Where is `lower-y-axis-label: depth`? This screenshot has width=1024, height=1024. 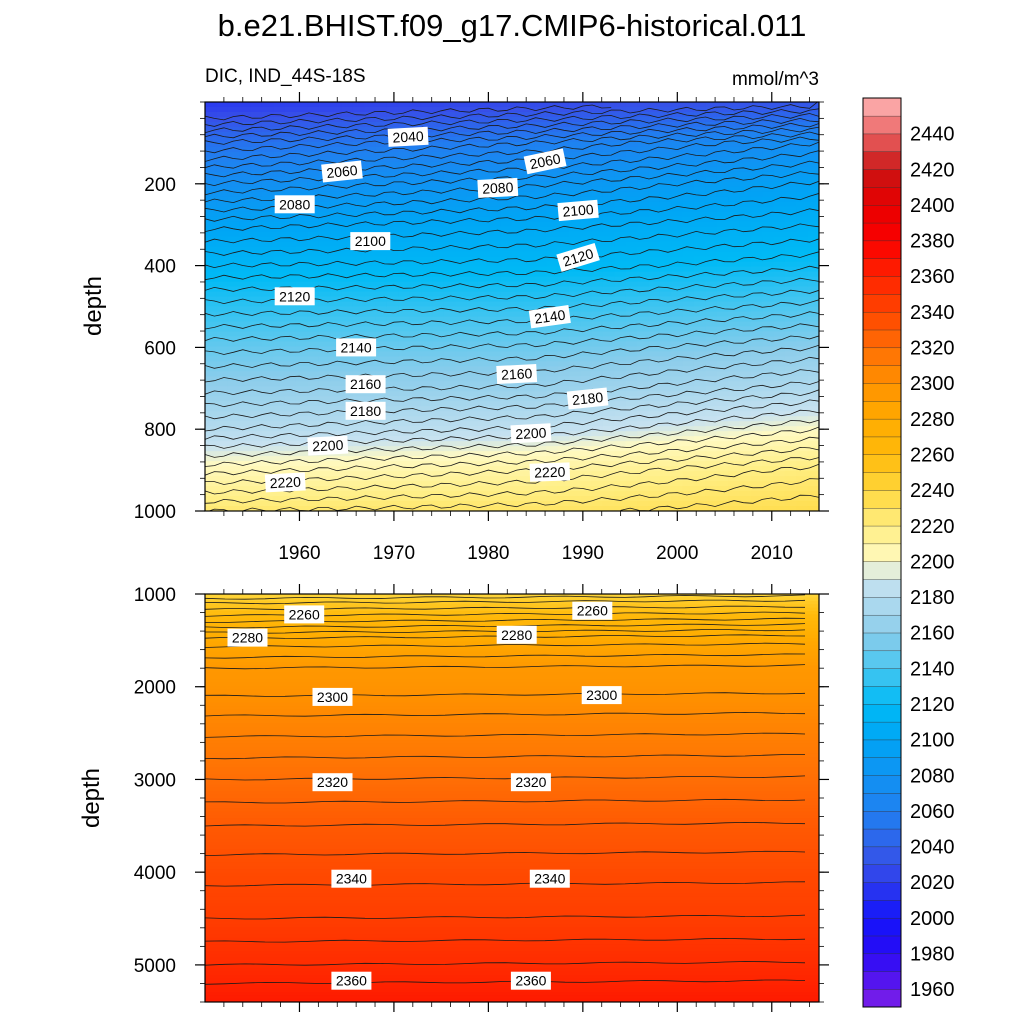
lower-y-axis-label: depth is located at coordinates (91, 798).